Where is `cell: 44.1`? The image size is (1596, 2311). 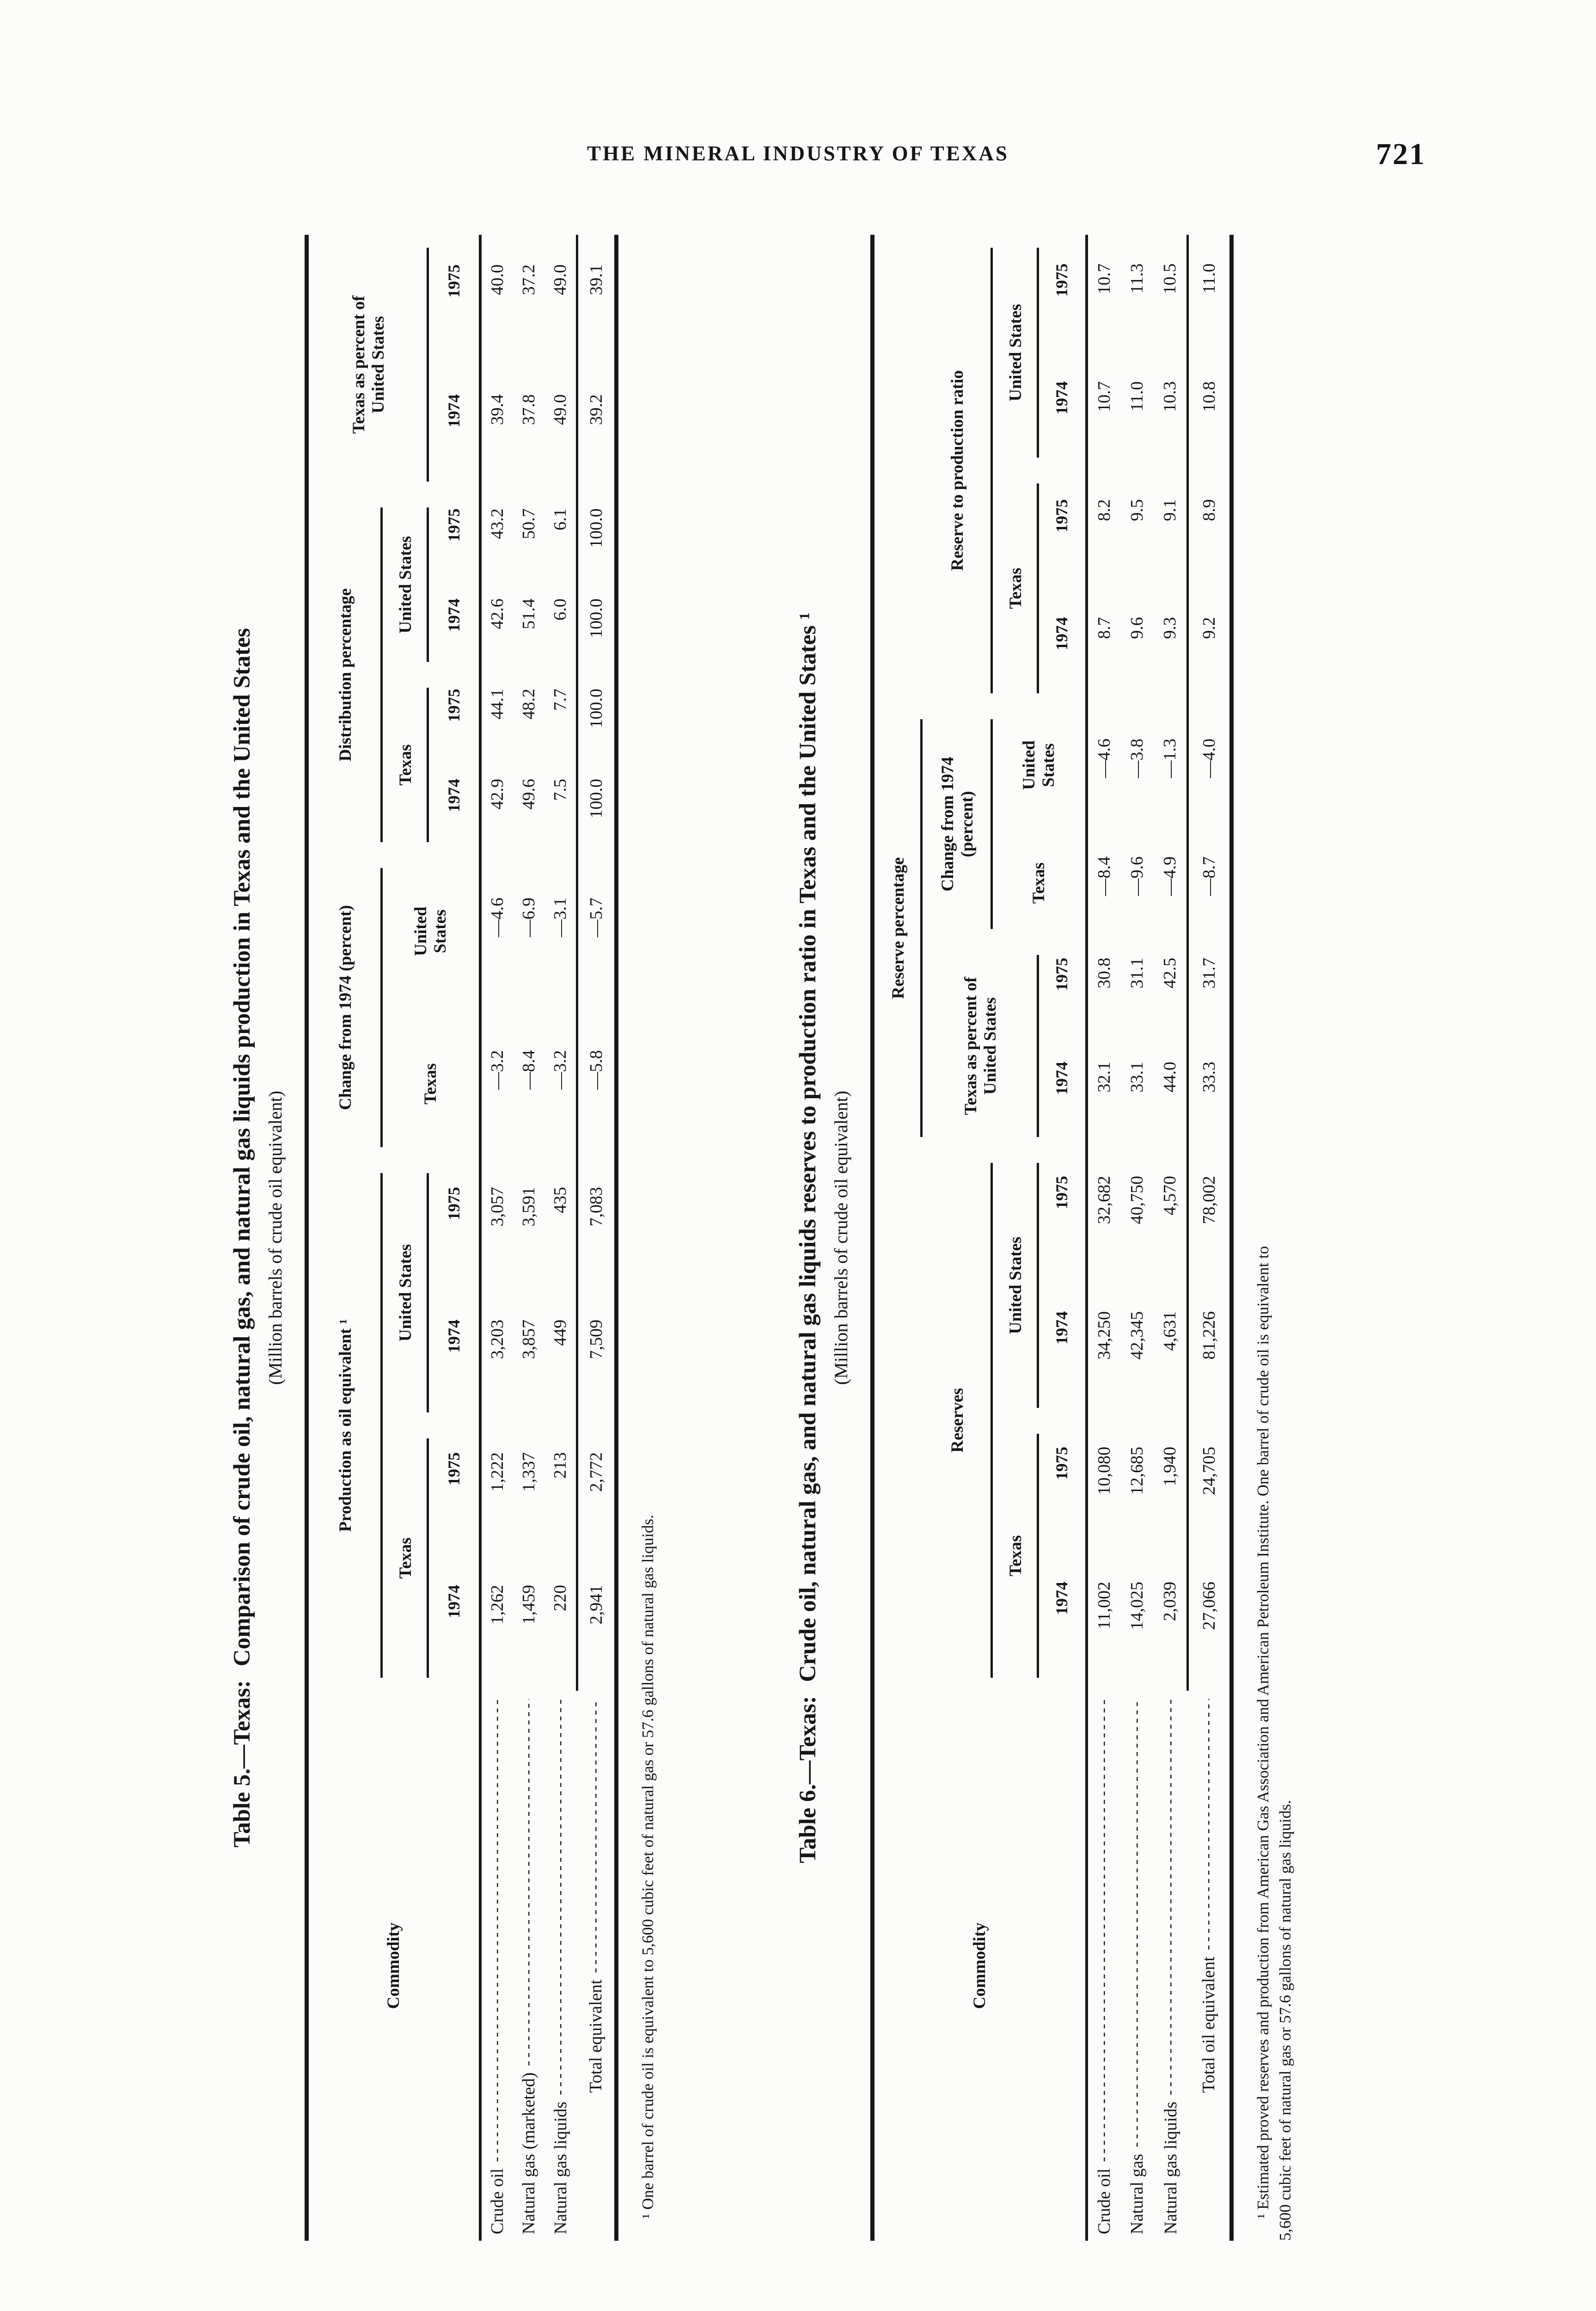 cell: 44.1 is located at coordinates (498, 704).